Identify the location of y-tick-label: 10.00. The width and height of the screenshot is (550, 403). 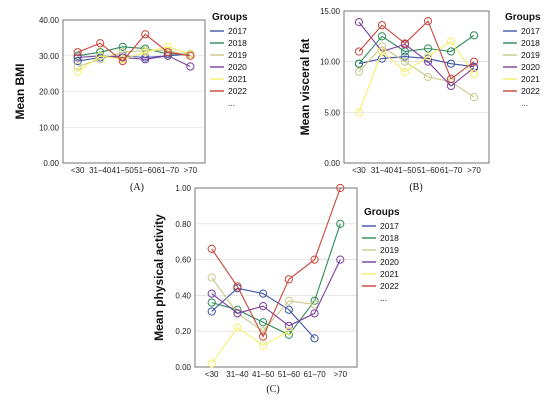
(330, 62).